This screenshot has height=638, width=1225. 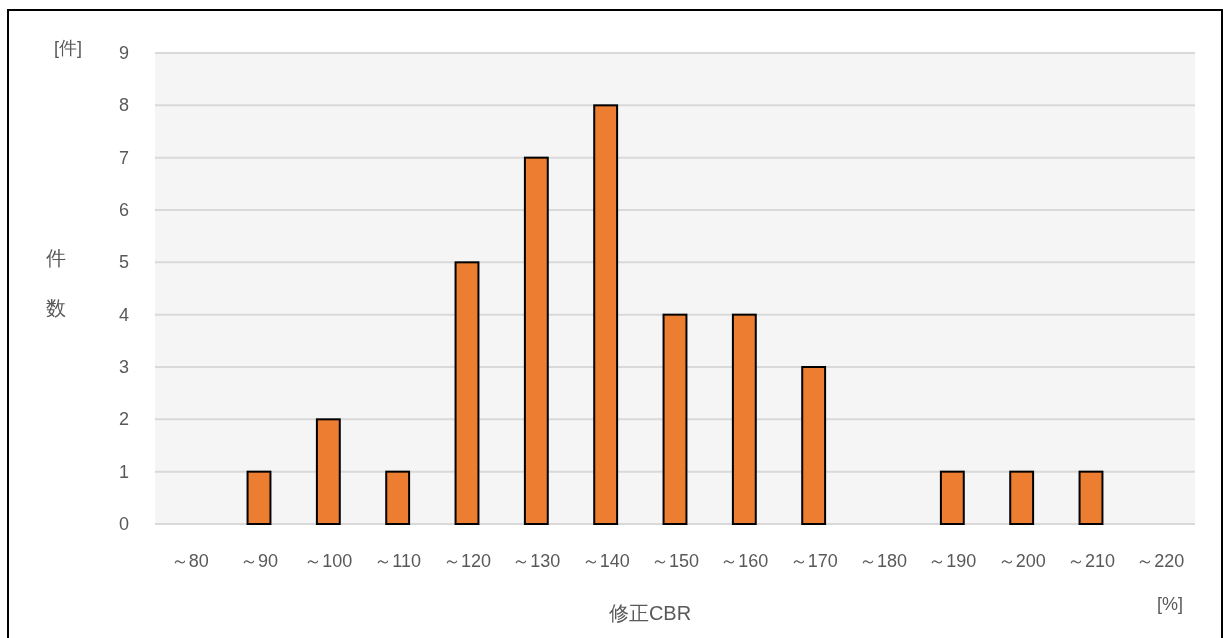 I want to click on x-tick-label: ～140, so click(x=605, y=561).